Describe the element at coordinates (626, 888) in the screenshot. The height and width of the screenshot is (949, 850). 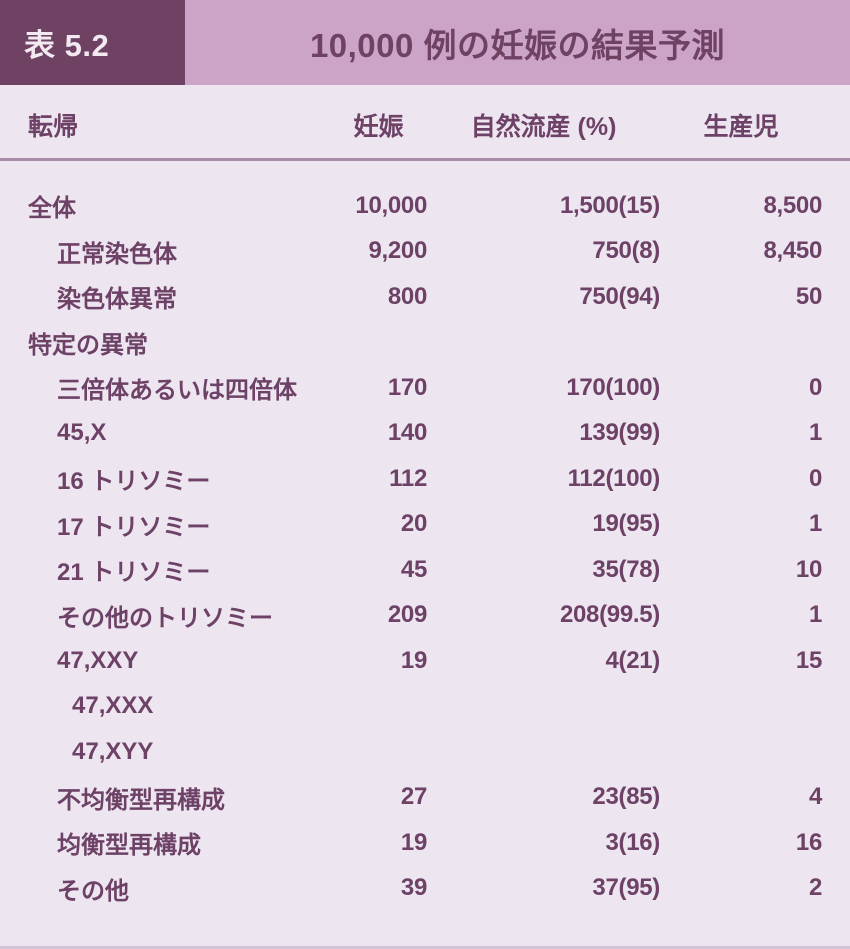
I see `cell-abortion: 37(95)` at that location.